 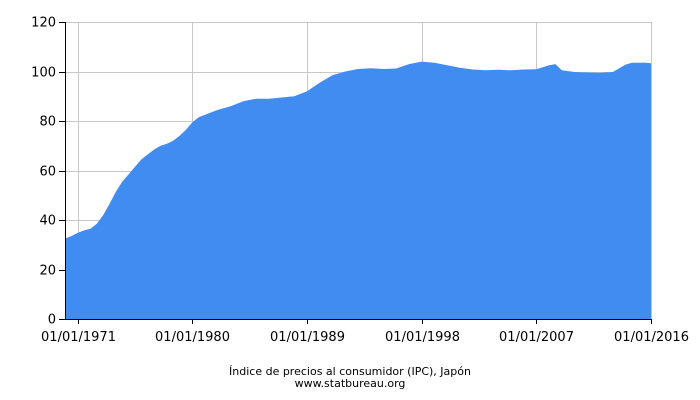 What do you see at coordinates (422, 337) in the screenshot?
I see `x-tick-label: 01/01/1998` at bounding box center [422, 337].